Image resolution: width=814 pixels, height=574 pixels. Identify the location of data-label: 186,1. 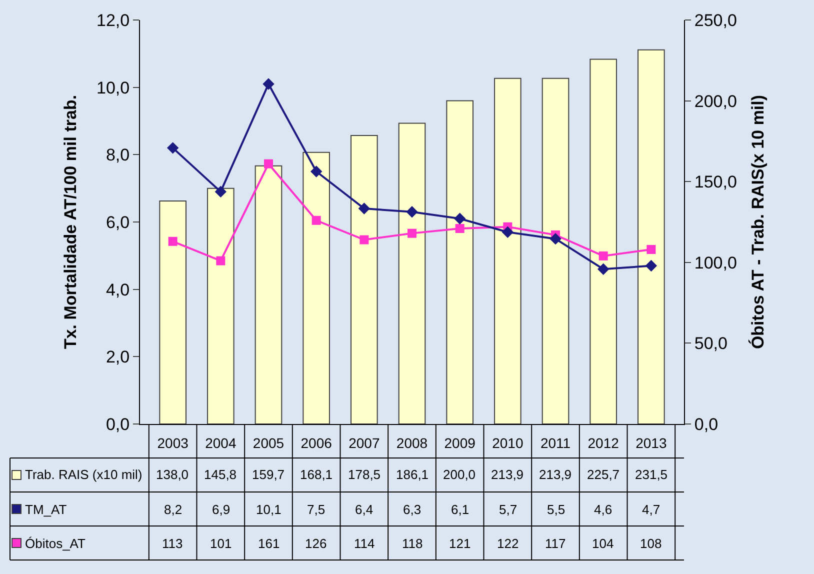
(412, 474).